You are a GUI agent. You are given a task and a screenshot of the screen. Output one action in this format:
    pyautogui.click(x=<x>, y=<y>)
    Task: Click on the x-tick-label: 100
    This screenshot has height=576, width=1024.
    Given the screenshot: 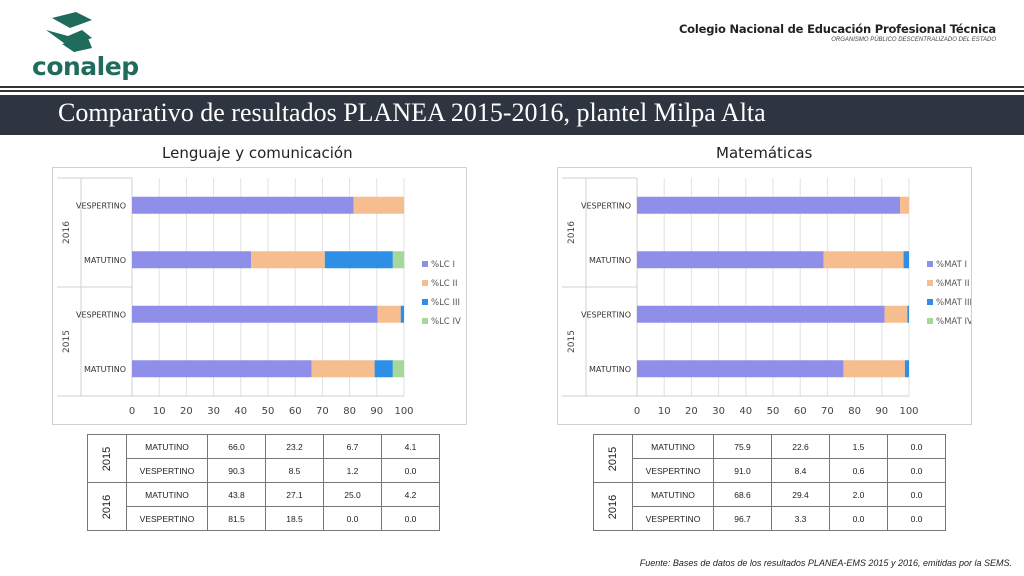 What is the action you would take?
    pyautogui.click(x=403, y=411)
    